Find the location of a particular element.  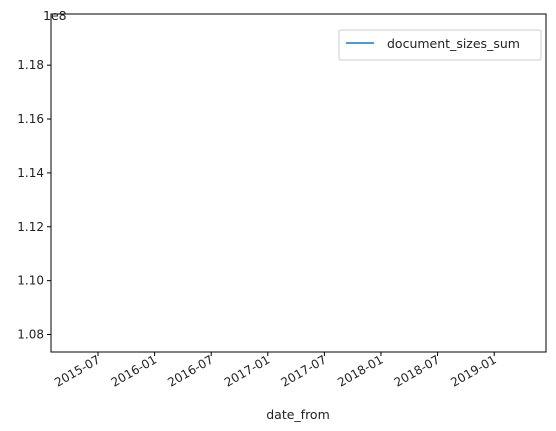

x-tick-label: 2019-01 is located at coordinates (473, 370).